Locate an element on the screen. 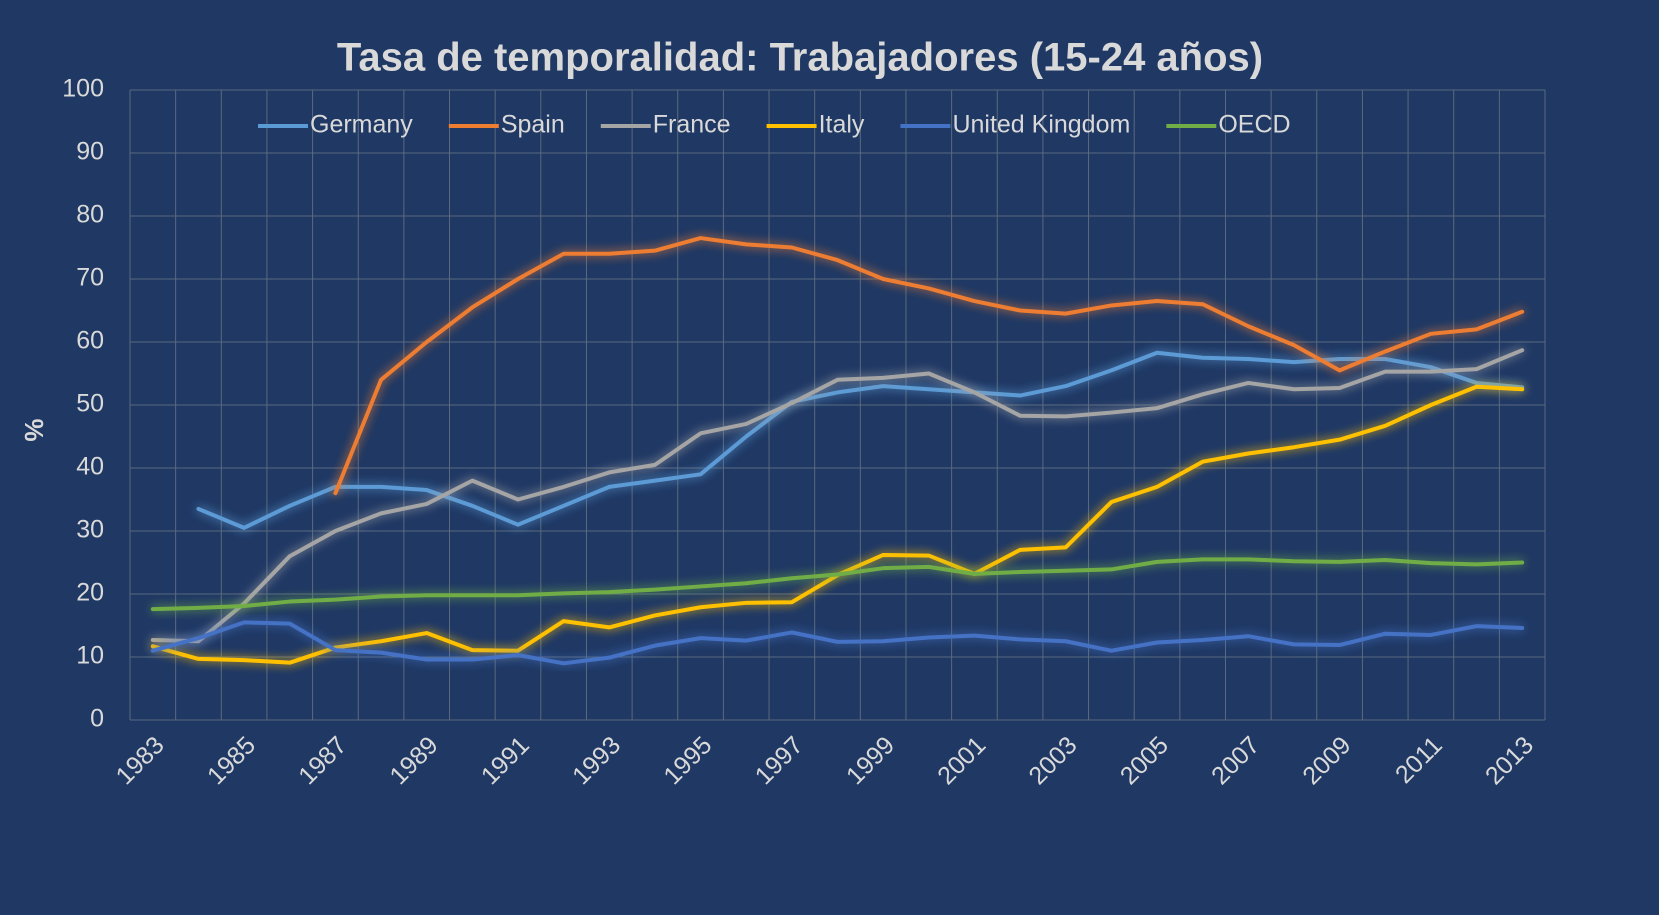  y-tick-label: 90 is located at coordinates (90, 152).